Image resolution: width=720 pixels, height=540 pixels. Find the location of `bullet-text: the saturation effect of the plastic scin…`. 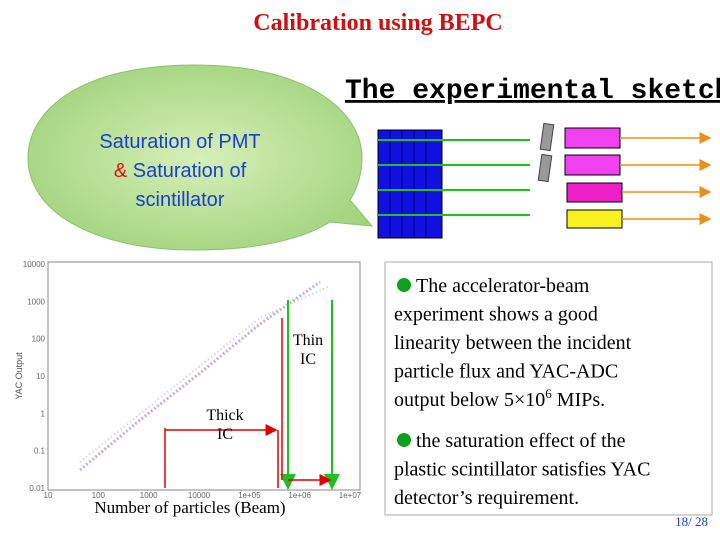

bullet-text: the saturation effect of the plastic scin… is located at coordinates (522, 469).